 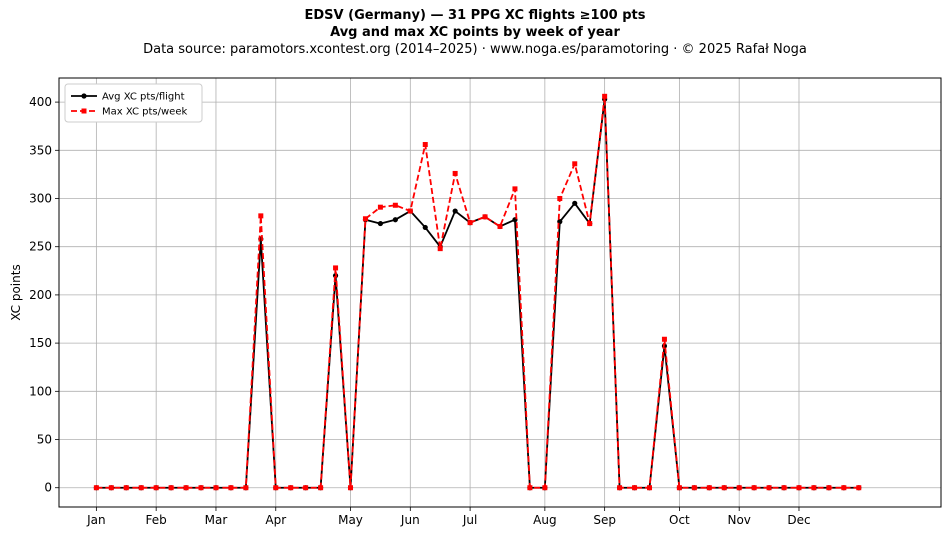 I want to click on x-tick-label: Jan, so click(x=96, y=520).